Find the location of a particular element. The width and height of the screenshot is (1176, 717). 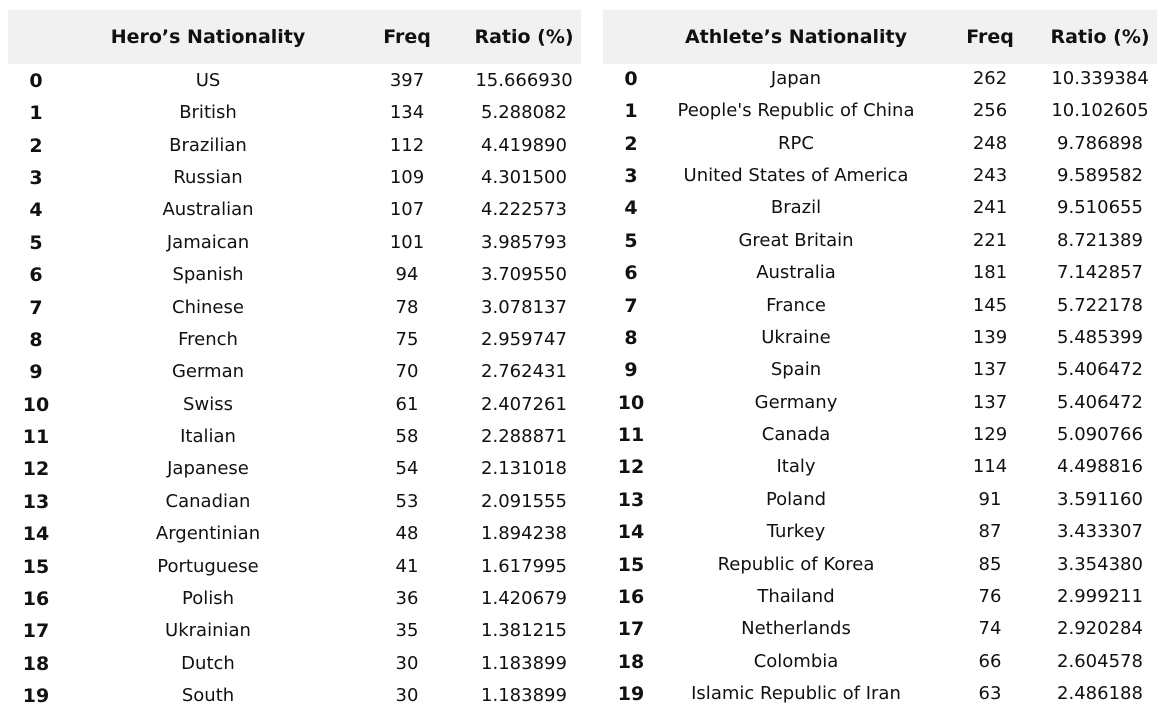

ratio-cell: 3.433307 is located at coordinates (1100, 532).